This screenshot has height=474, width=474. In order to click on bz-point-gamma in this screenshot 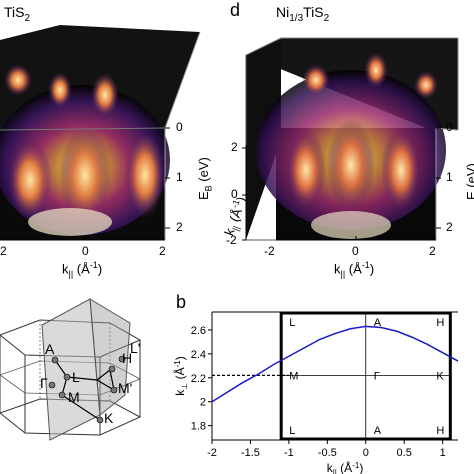, I will do `click(52, 385)`.